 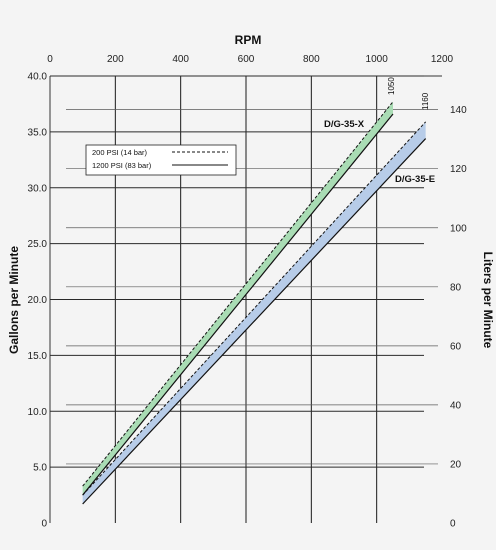 I want to click on right-axis-title: Liters per Minute, so click(x=488, y=300).